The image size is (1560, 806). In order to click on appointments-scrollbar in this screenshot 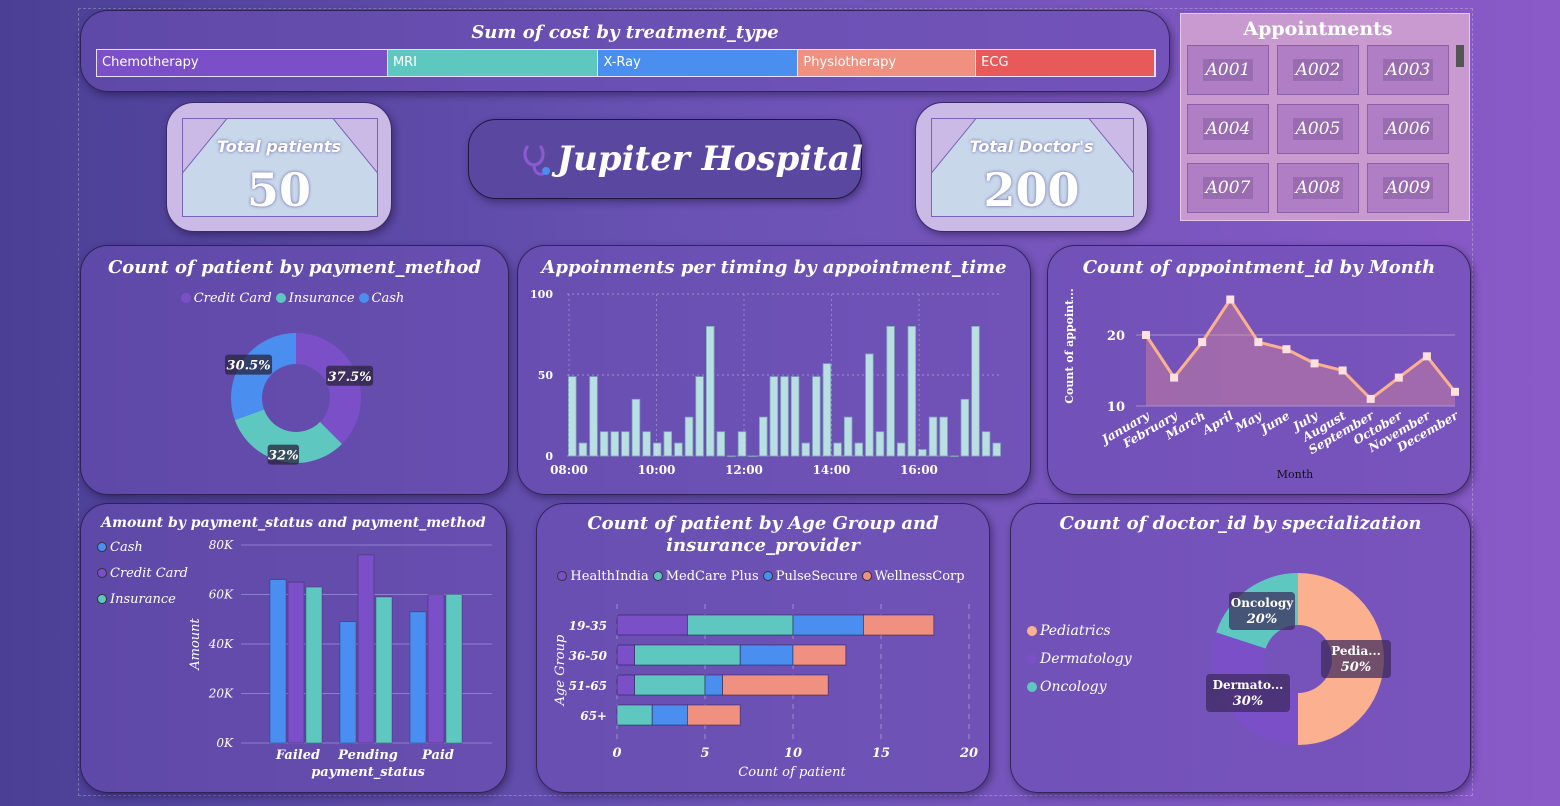, I will do `click(1460, 56)`.